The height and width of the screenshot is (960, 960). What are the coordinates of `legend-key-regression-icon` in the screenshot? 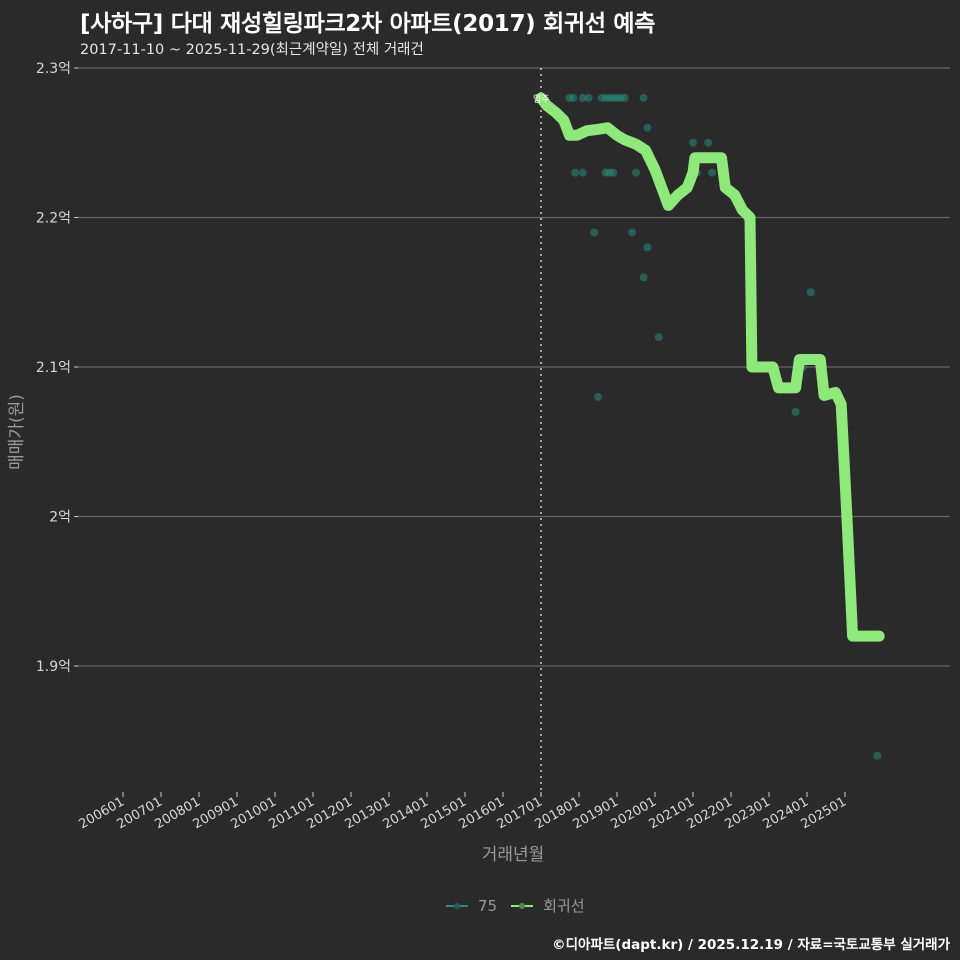 It's located at (522, 906).